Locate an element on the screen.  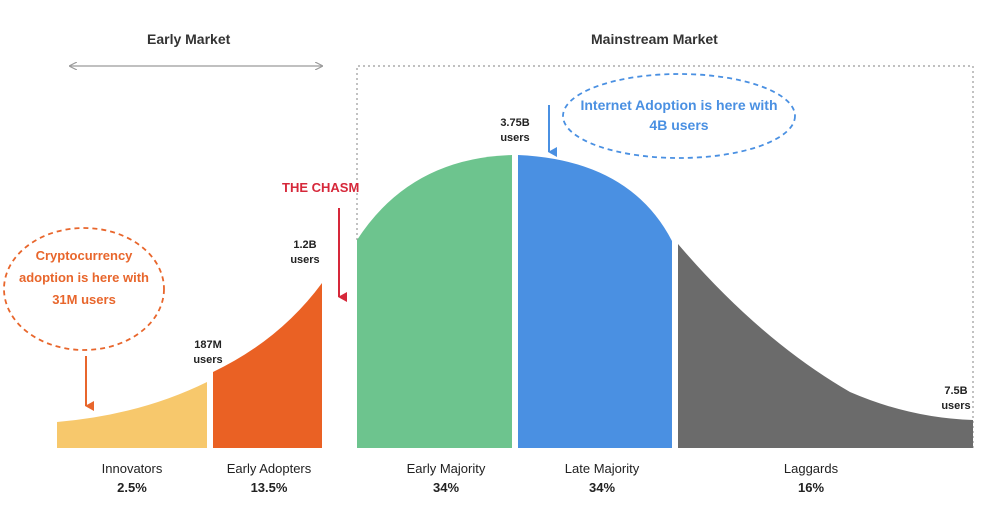
segment-percent: 16% is located at coordinates (811, 487).